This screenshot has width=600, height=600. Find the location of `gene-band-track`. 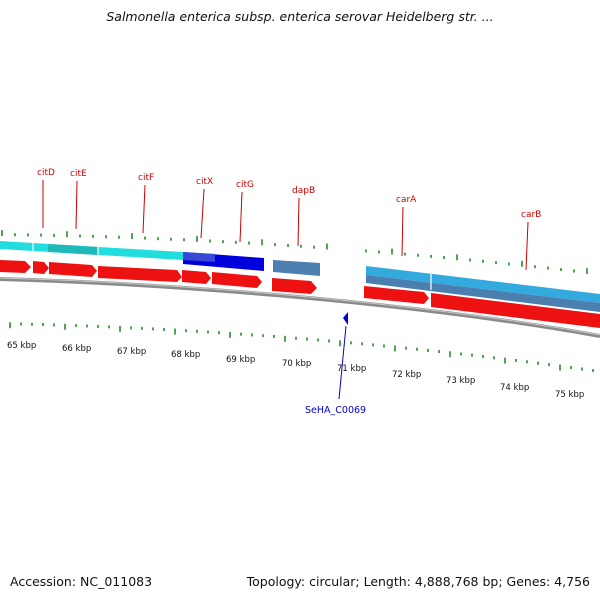

gene-band-track is located at coordinates (300, 276).